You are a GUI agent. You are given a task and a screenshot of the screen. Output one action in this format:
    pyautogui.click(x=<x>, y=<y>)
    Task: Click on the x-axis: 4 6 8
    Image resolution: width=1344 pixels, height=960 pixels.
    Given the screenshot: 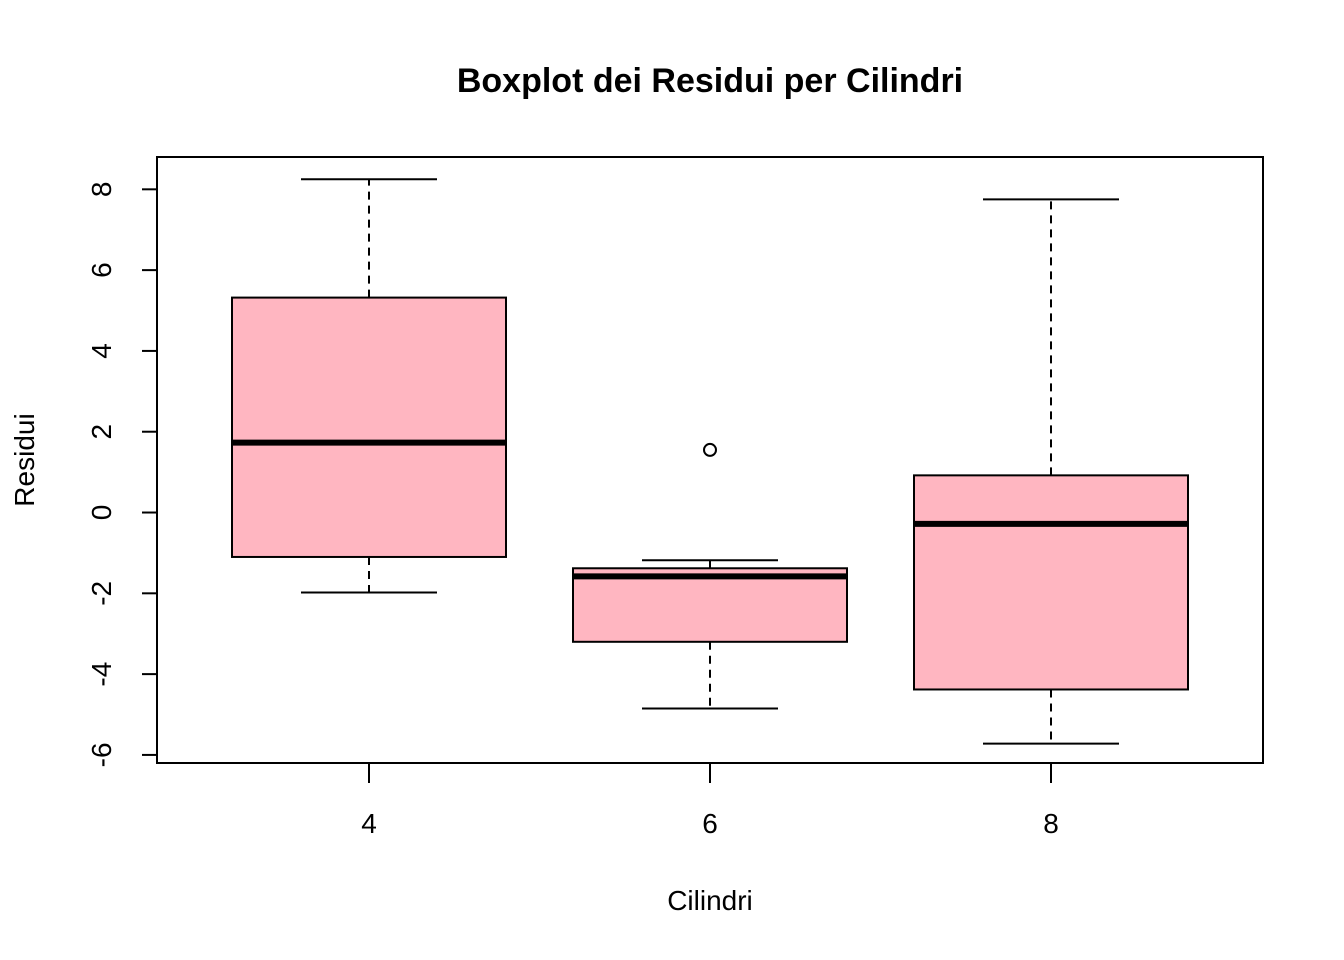 What is the action you would take?
    pyautogui.click(x=710, y=800)
    